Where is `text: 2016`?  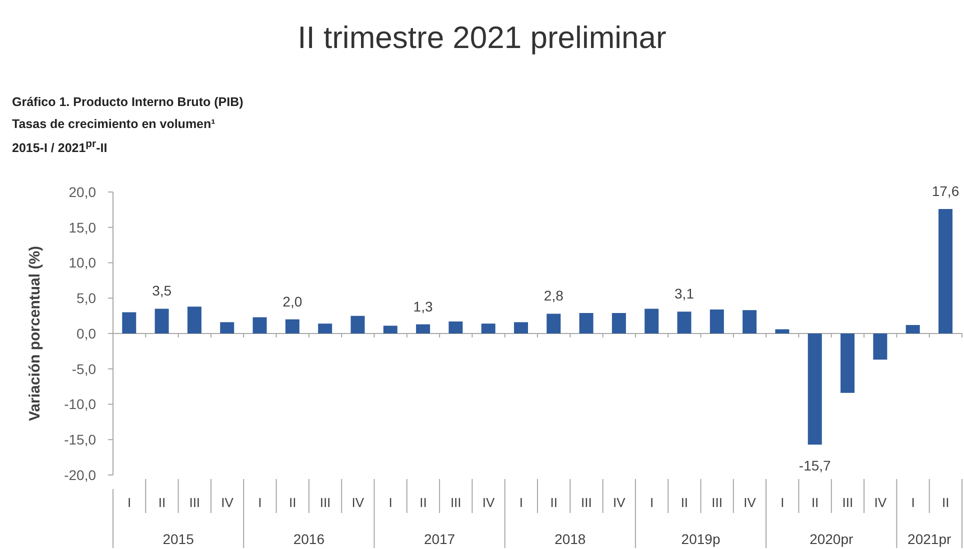 text: 2016 is located at coordinates (309, 539).